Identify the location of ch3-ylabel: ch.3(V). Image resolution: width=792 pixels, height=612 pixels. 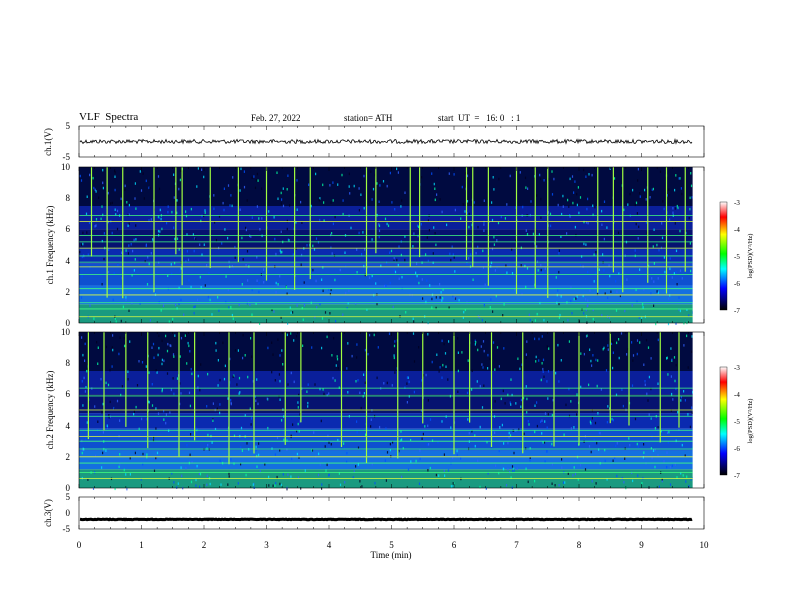
(48, 513).